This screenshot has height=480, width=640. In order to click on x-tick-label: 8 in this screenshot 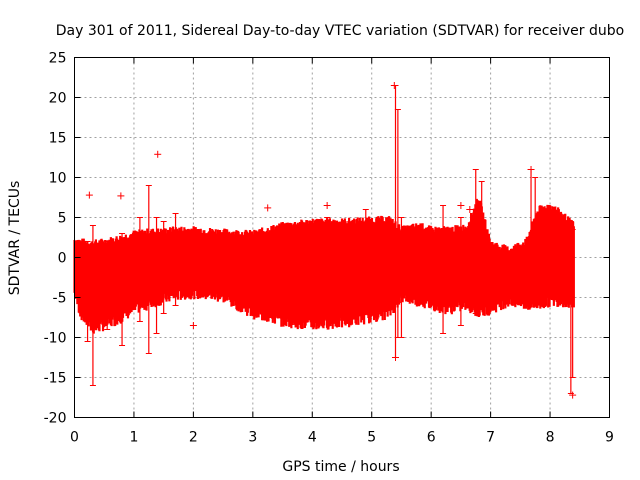, I will do `click(550, 438)`.